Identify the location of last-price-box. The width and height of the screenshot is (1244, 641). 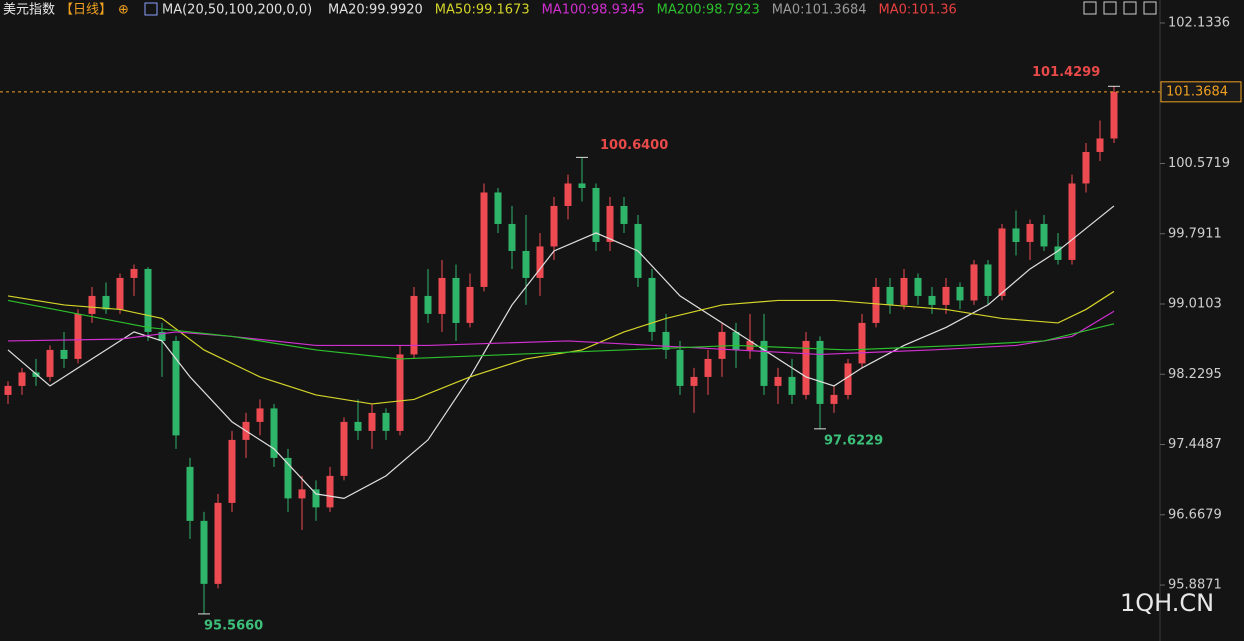
(1201, 92).